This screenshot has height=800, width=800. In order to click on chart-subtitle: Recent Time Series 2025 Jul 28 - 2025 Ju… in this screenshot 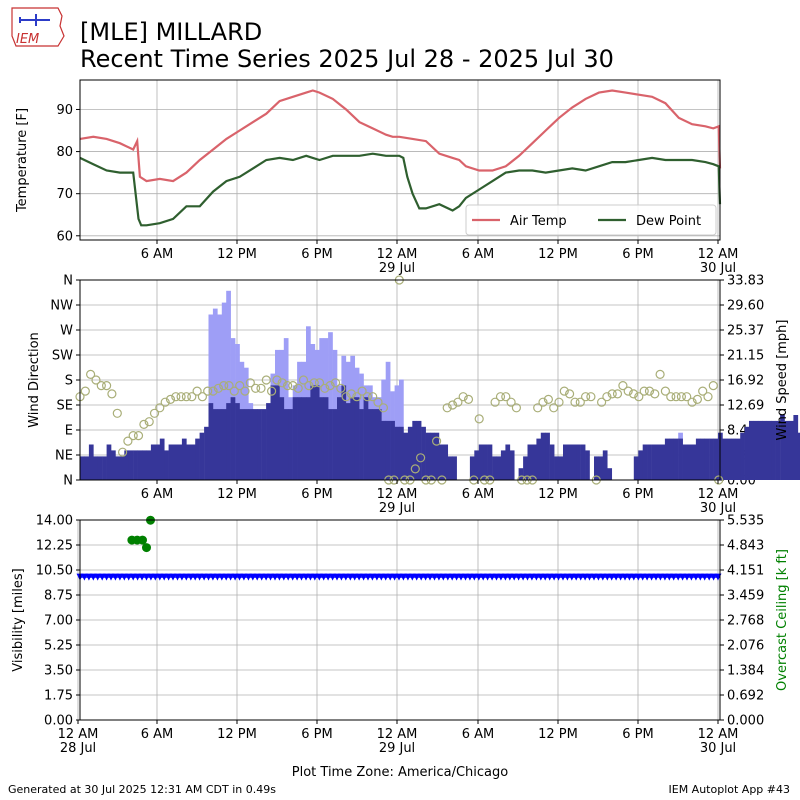, I will do `click(347, 59)`.